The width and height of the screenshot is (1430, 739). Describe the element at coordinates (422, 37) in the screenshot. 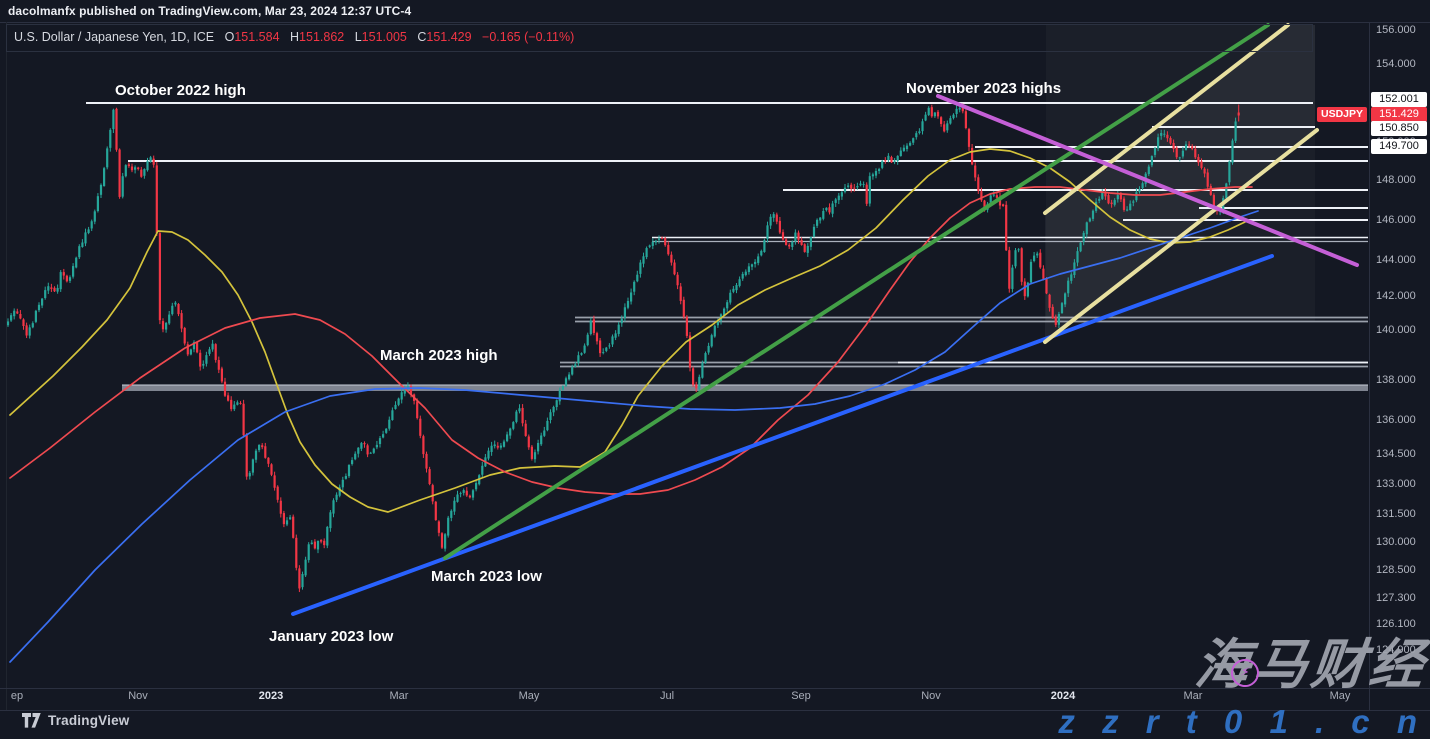

I see `close-label: C` at that location.